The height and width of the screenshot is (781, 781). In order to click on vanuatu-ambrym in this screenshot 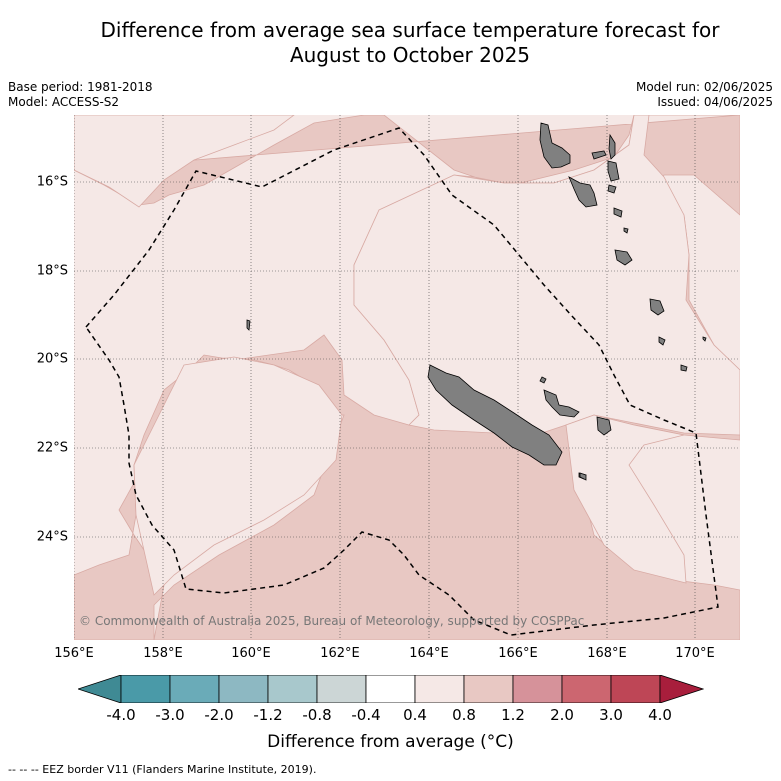, I will do `click(613, 171)`.